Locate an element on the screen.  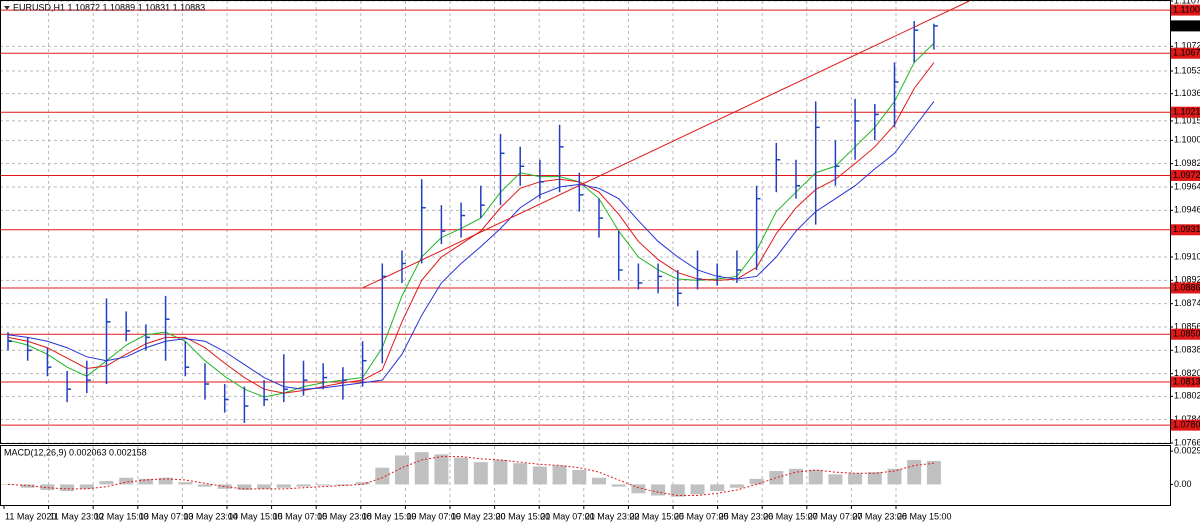
level-label: 1.07803 is located at coordinates (1186, 424).